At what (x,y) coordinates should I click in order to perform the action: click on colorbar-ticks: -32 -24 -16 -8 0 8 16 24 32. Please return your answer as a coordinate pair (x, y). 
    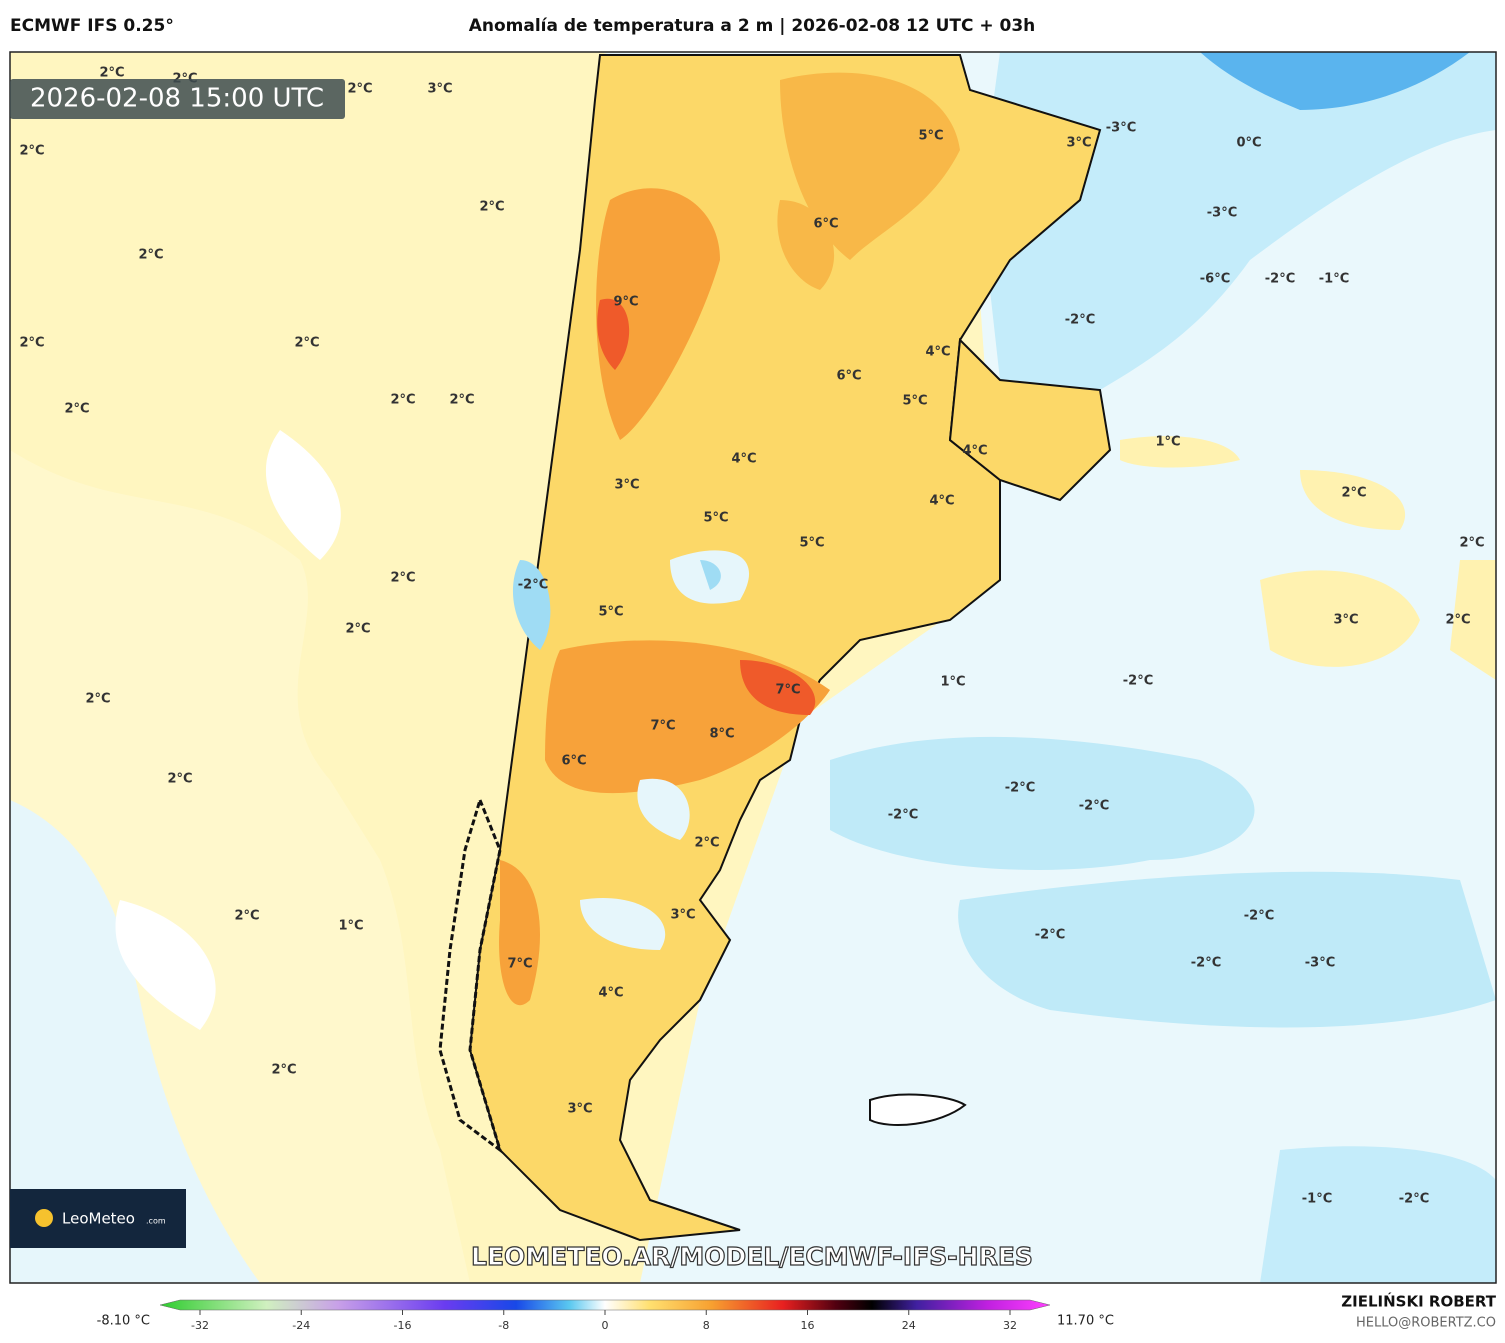
    Looking at the image, I should click on (604, 1321).